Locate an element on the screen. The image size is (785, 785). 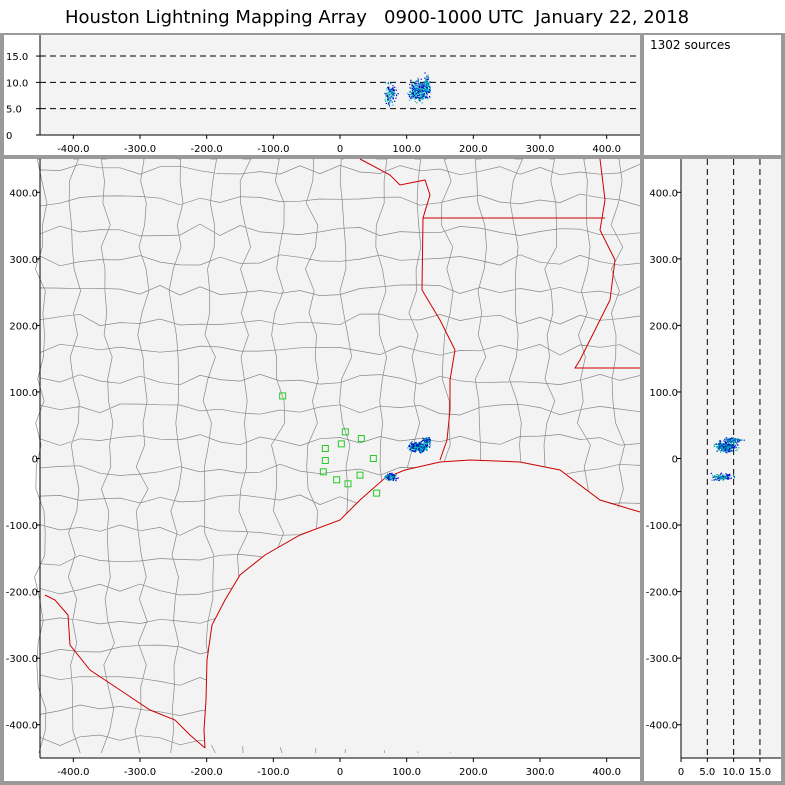
top-x-tick-label: -300.0 is located at coordinates (140, 149).